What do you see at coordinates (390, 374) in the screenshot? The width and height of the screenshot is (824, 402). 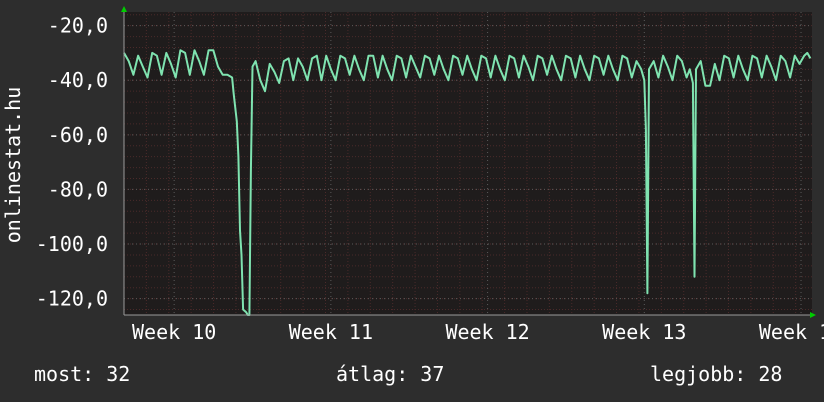 I see `average-value: átlag: 37` at bounding box center [390, 374].